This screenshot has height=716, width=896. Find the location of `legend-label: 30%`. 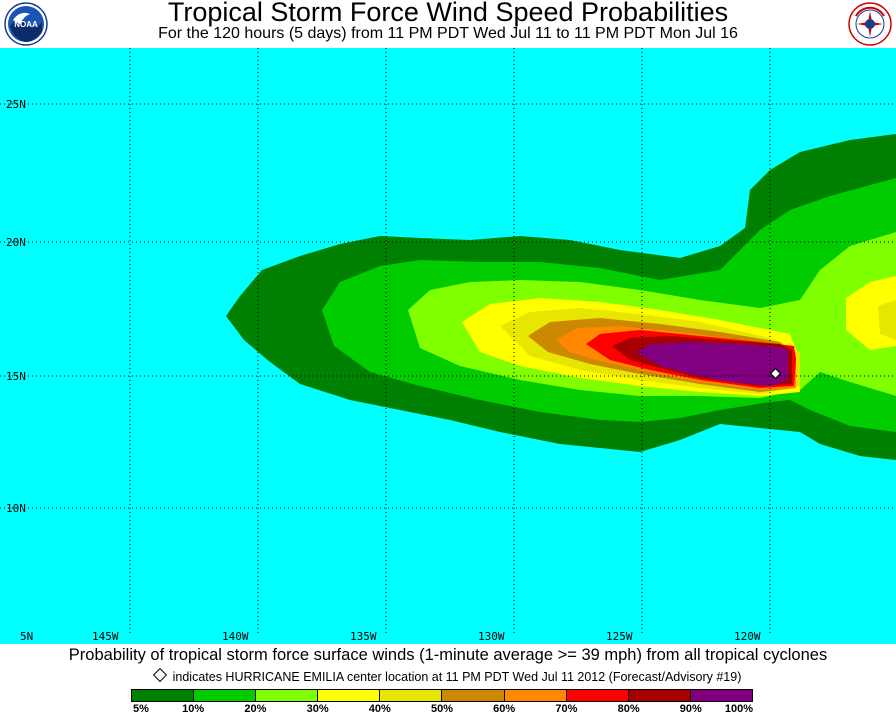

legend-label: 30% is located at coordinates (317, 709).